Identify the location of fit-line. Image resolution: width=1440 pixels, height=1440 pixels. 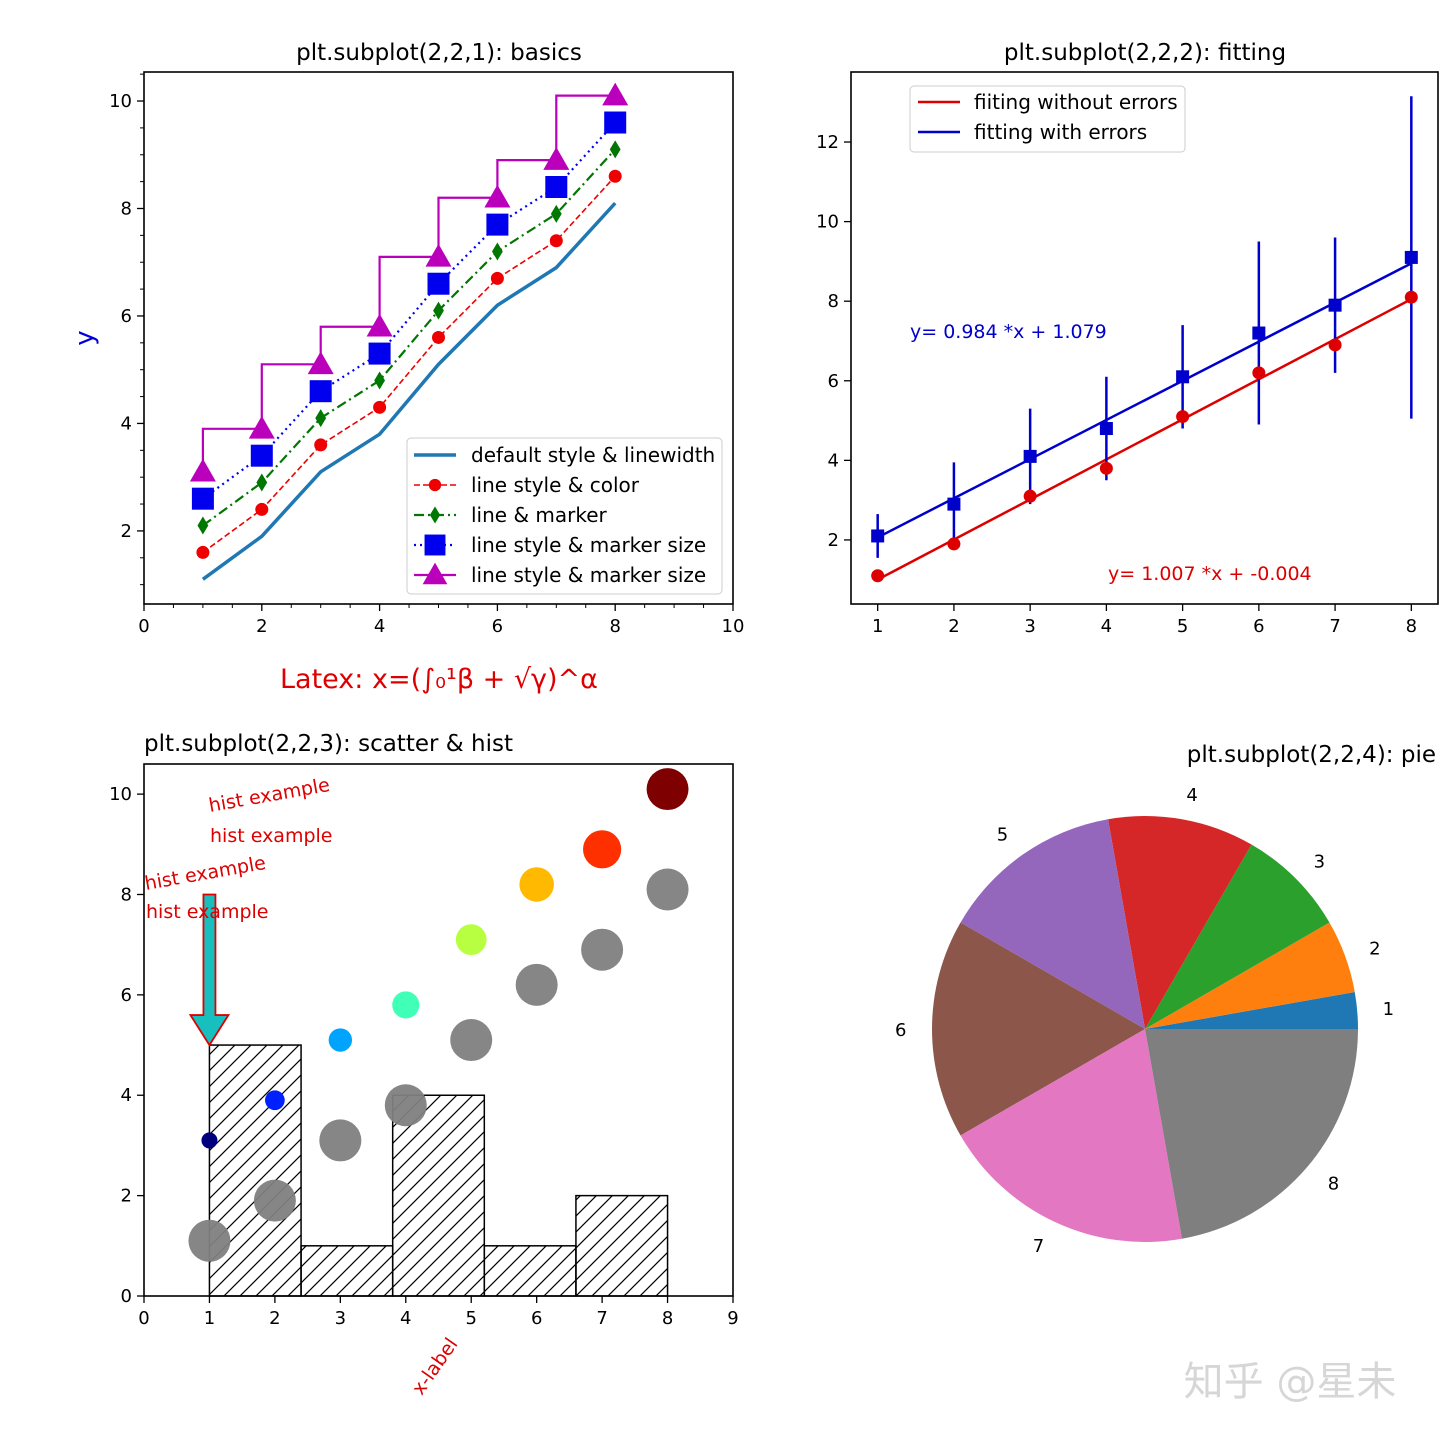
(1144, 439).